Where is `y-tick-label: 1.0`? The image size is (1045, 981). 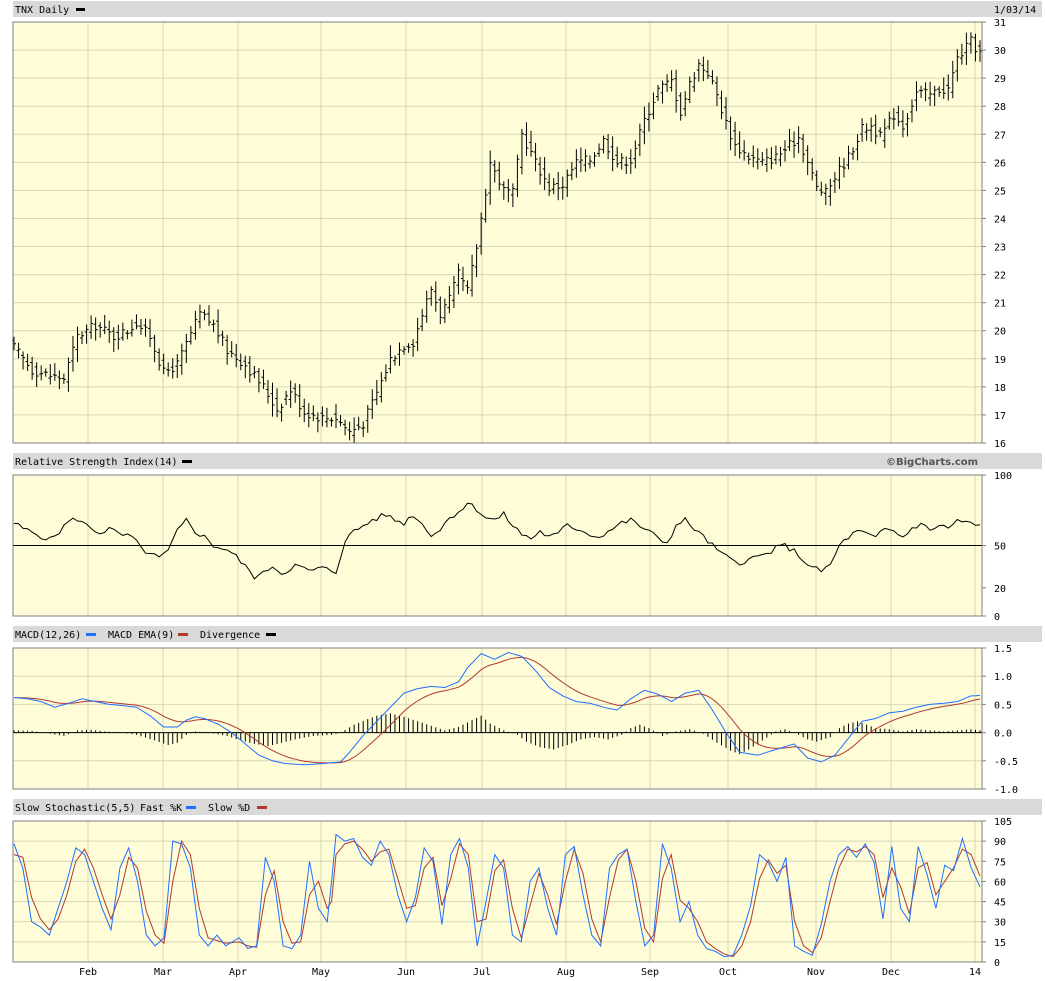
y-tick-label: 1.0 is located at coordinates (1003, 677).